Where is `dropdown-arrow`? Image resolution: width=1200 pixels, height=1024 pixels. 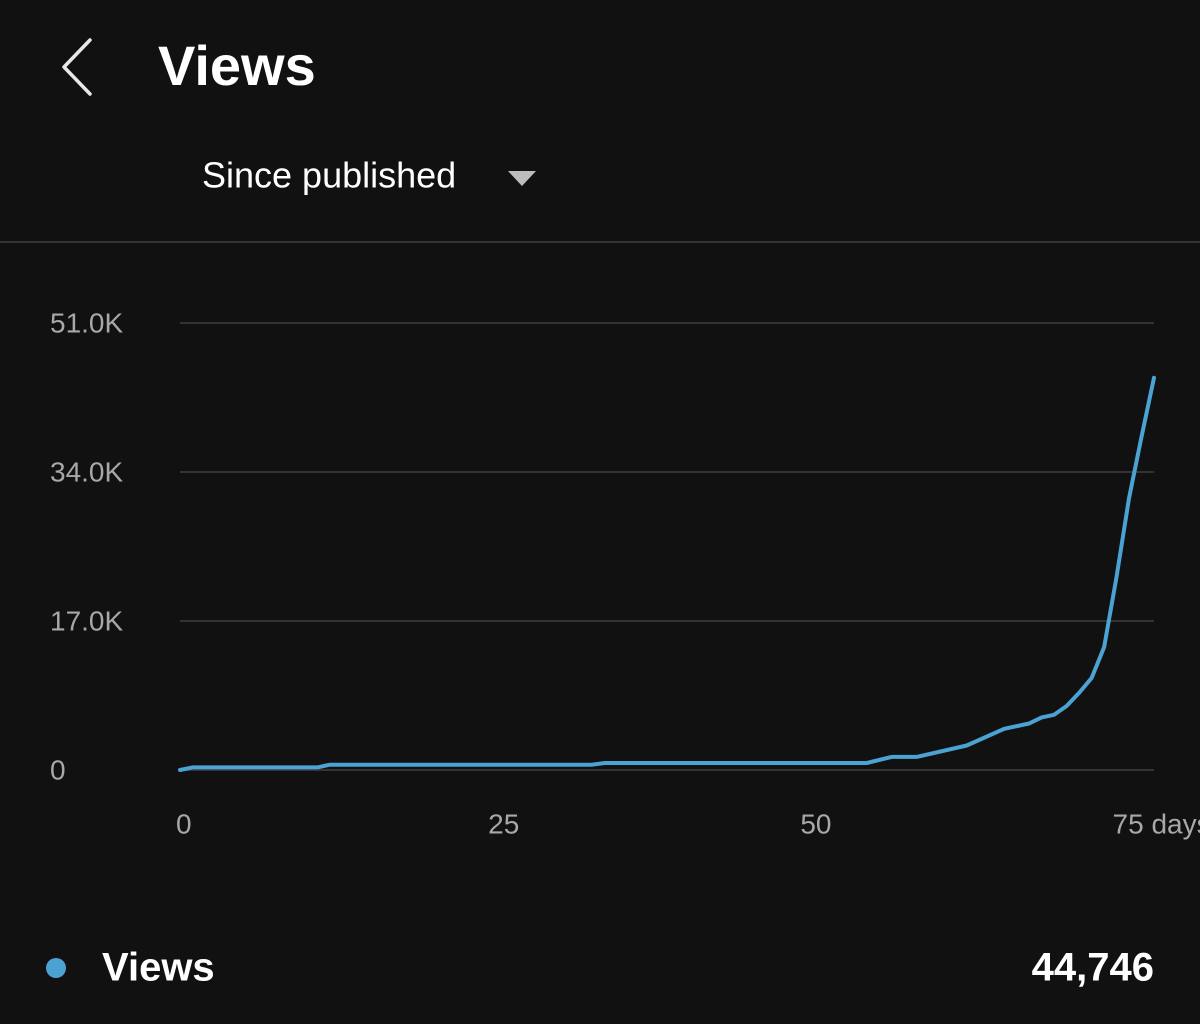 dropdown-arrow is located at coordinates (522, 178).